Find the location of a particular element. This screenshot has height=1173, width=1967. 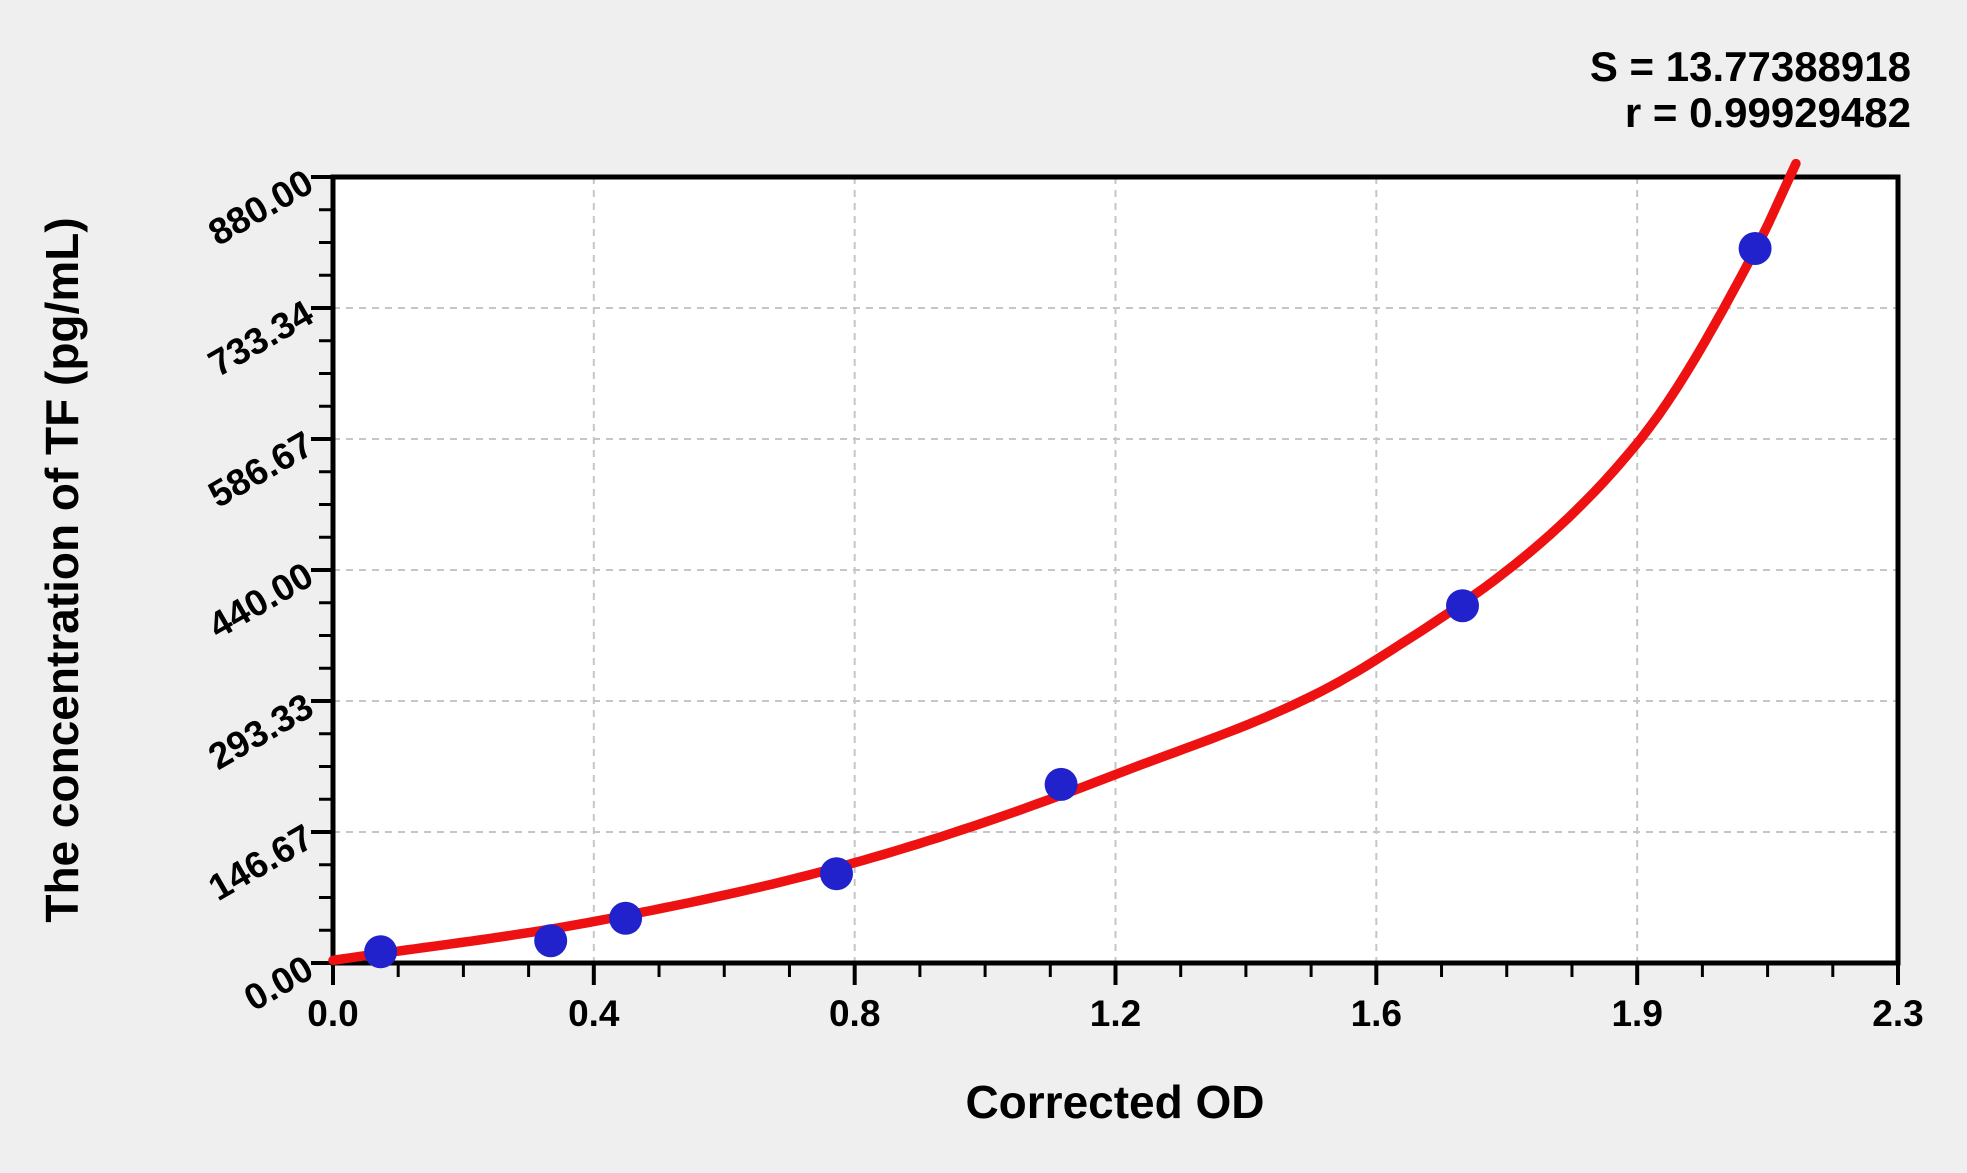

y-tick-label: 146.67 is located at coordinates (260, 862).